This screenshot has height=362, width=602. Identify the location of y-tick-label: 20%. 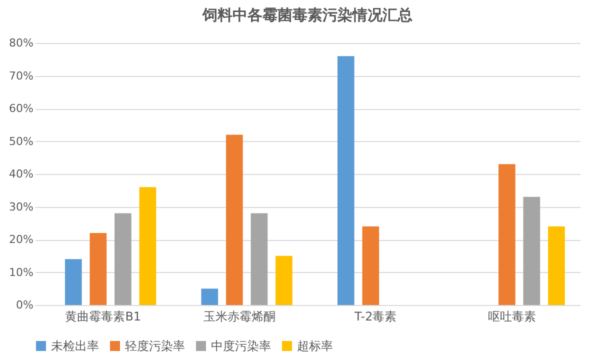
(21, 239).